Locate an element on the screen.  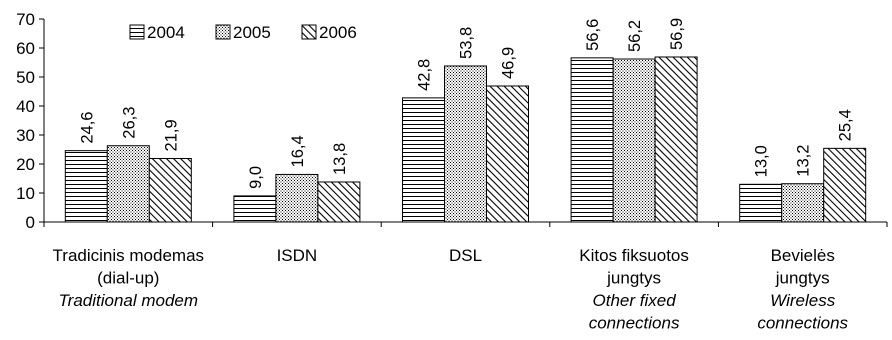
category-label: ISDN is located at coordinates (297, 255).